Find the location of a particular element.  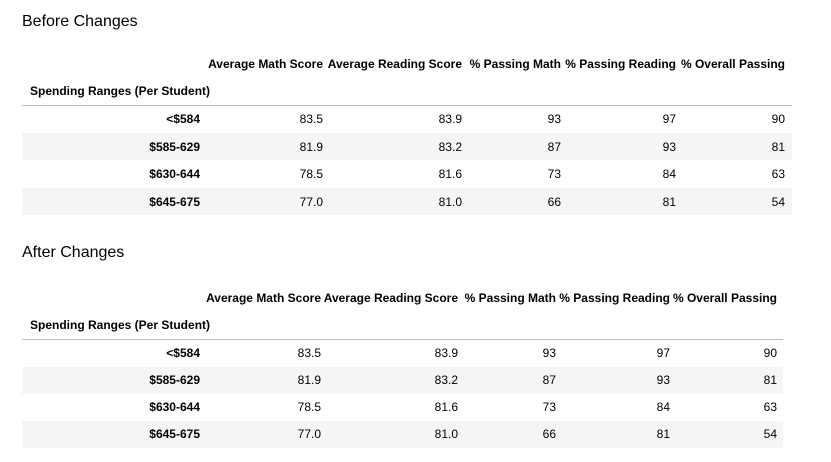

section-title: After Changes is located at coordinates (73, 252).